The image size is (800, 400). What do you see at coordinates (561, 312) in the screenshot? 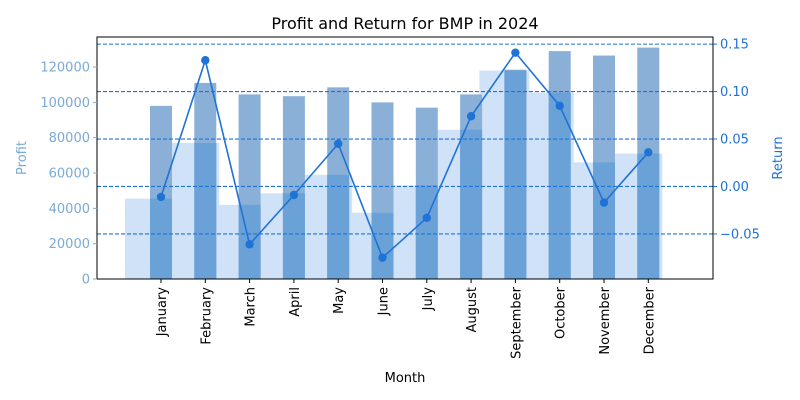
I see `x-tick-label: October` at bounding box center [561, 312].